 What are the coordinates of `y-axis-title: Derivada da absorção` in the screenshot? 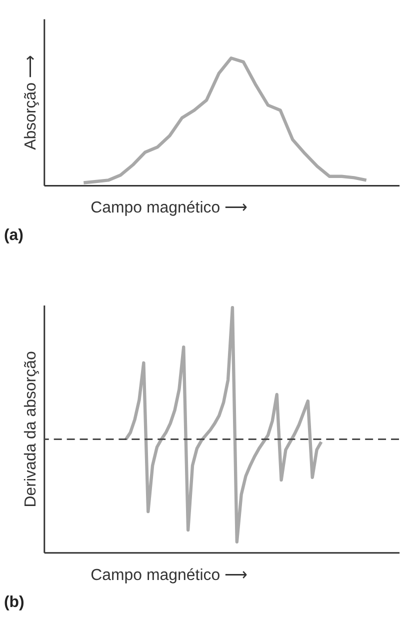 It's located at (31, 429).